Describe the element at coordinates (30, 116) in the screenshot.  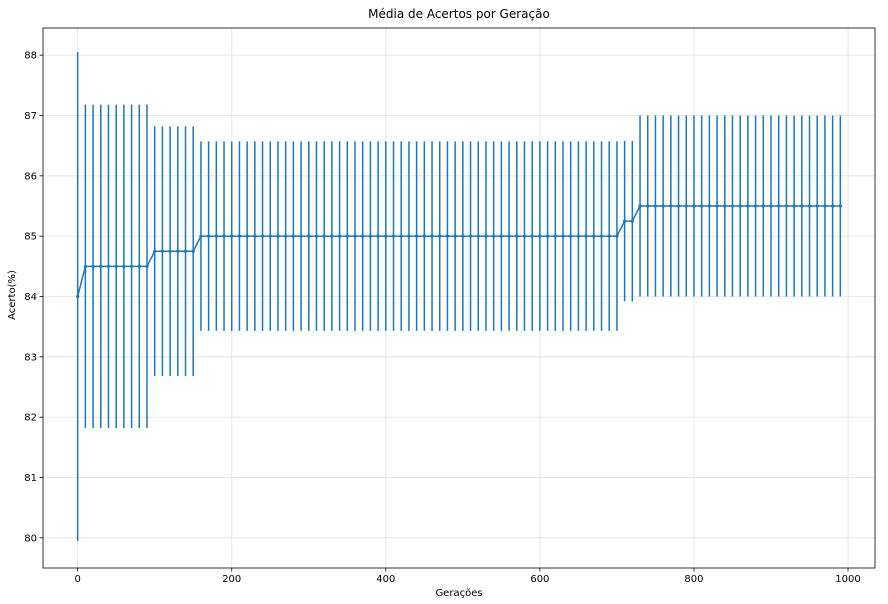
I see `y-tick-label: 87` at that location.